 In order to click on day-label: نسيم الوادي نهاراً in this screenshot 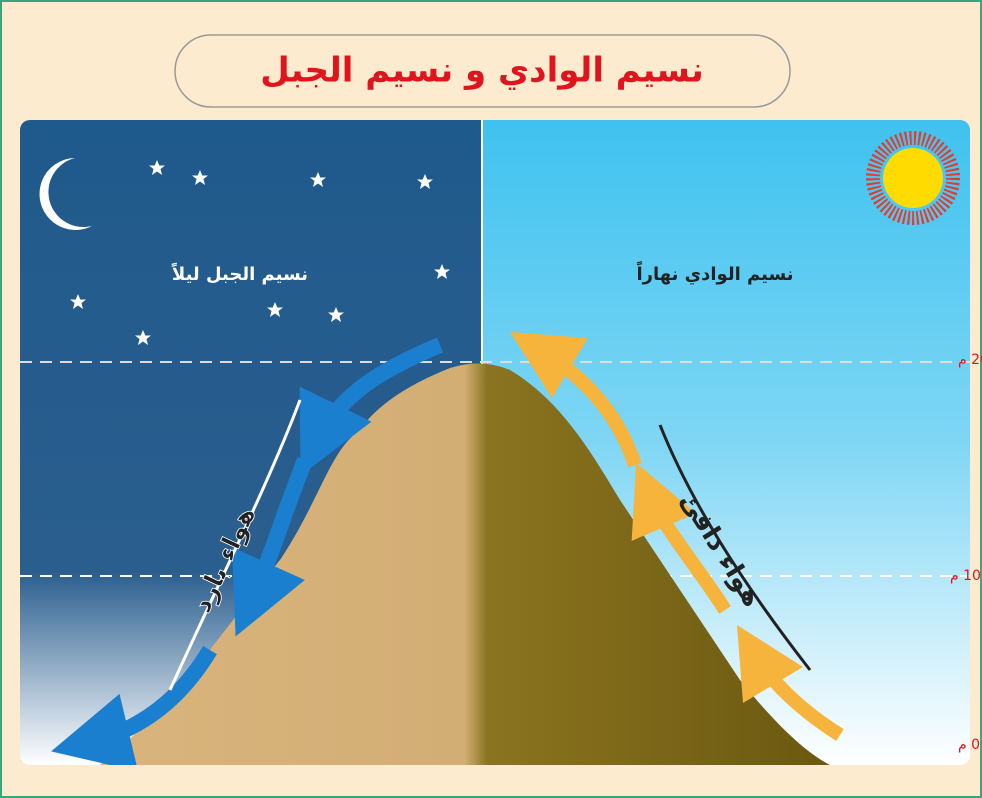, I will do `click(715, 273)`.